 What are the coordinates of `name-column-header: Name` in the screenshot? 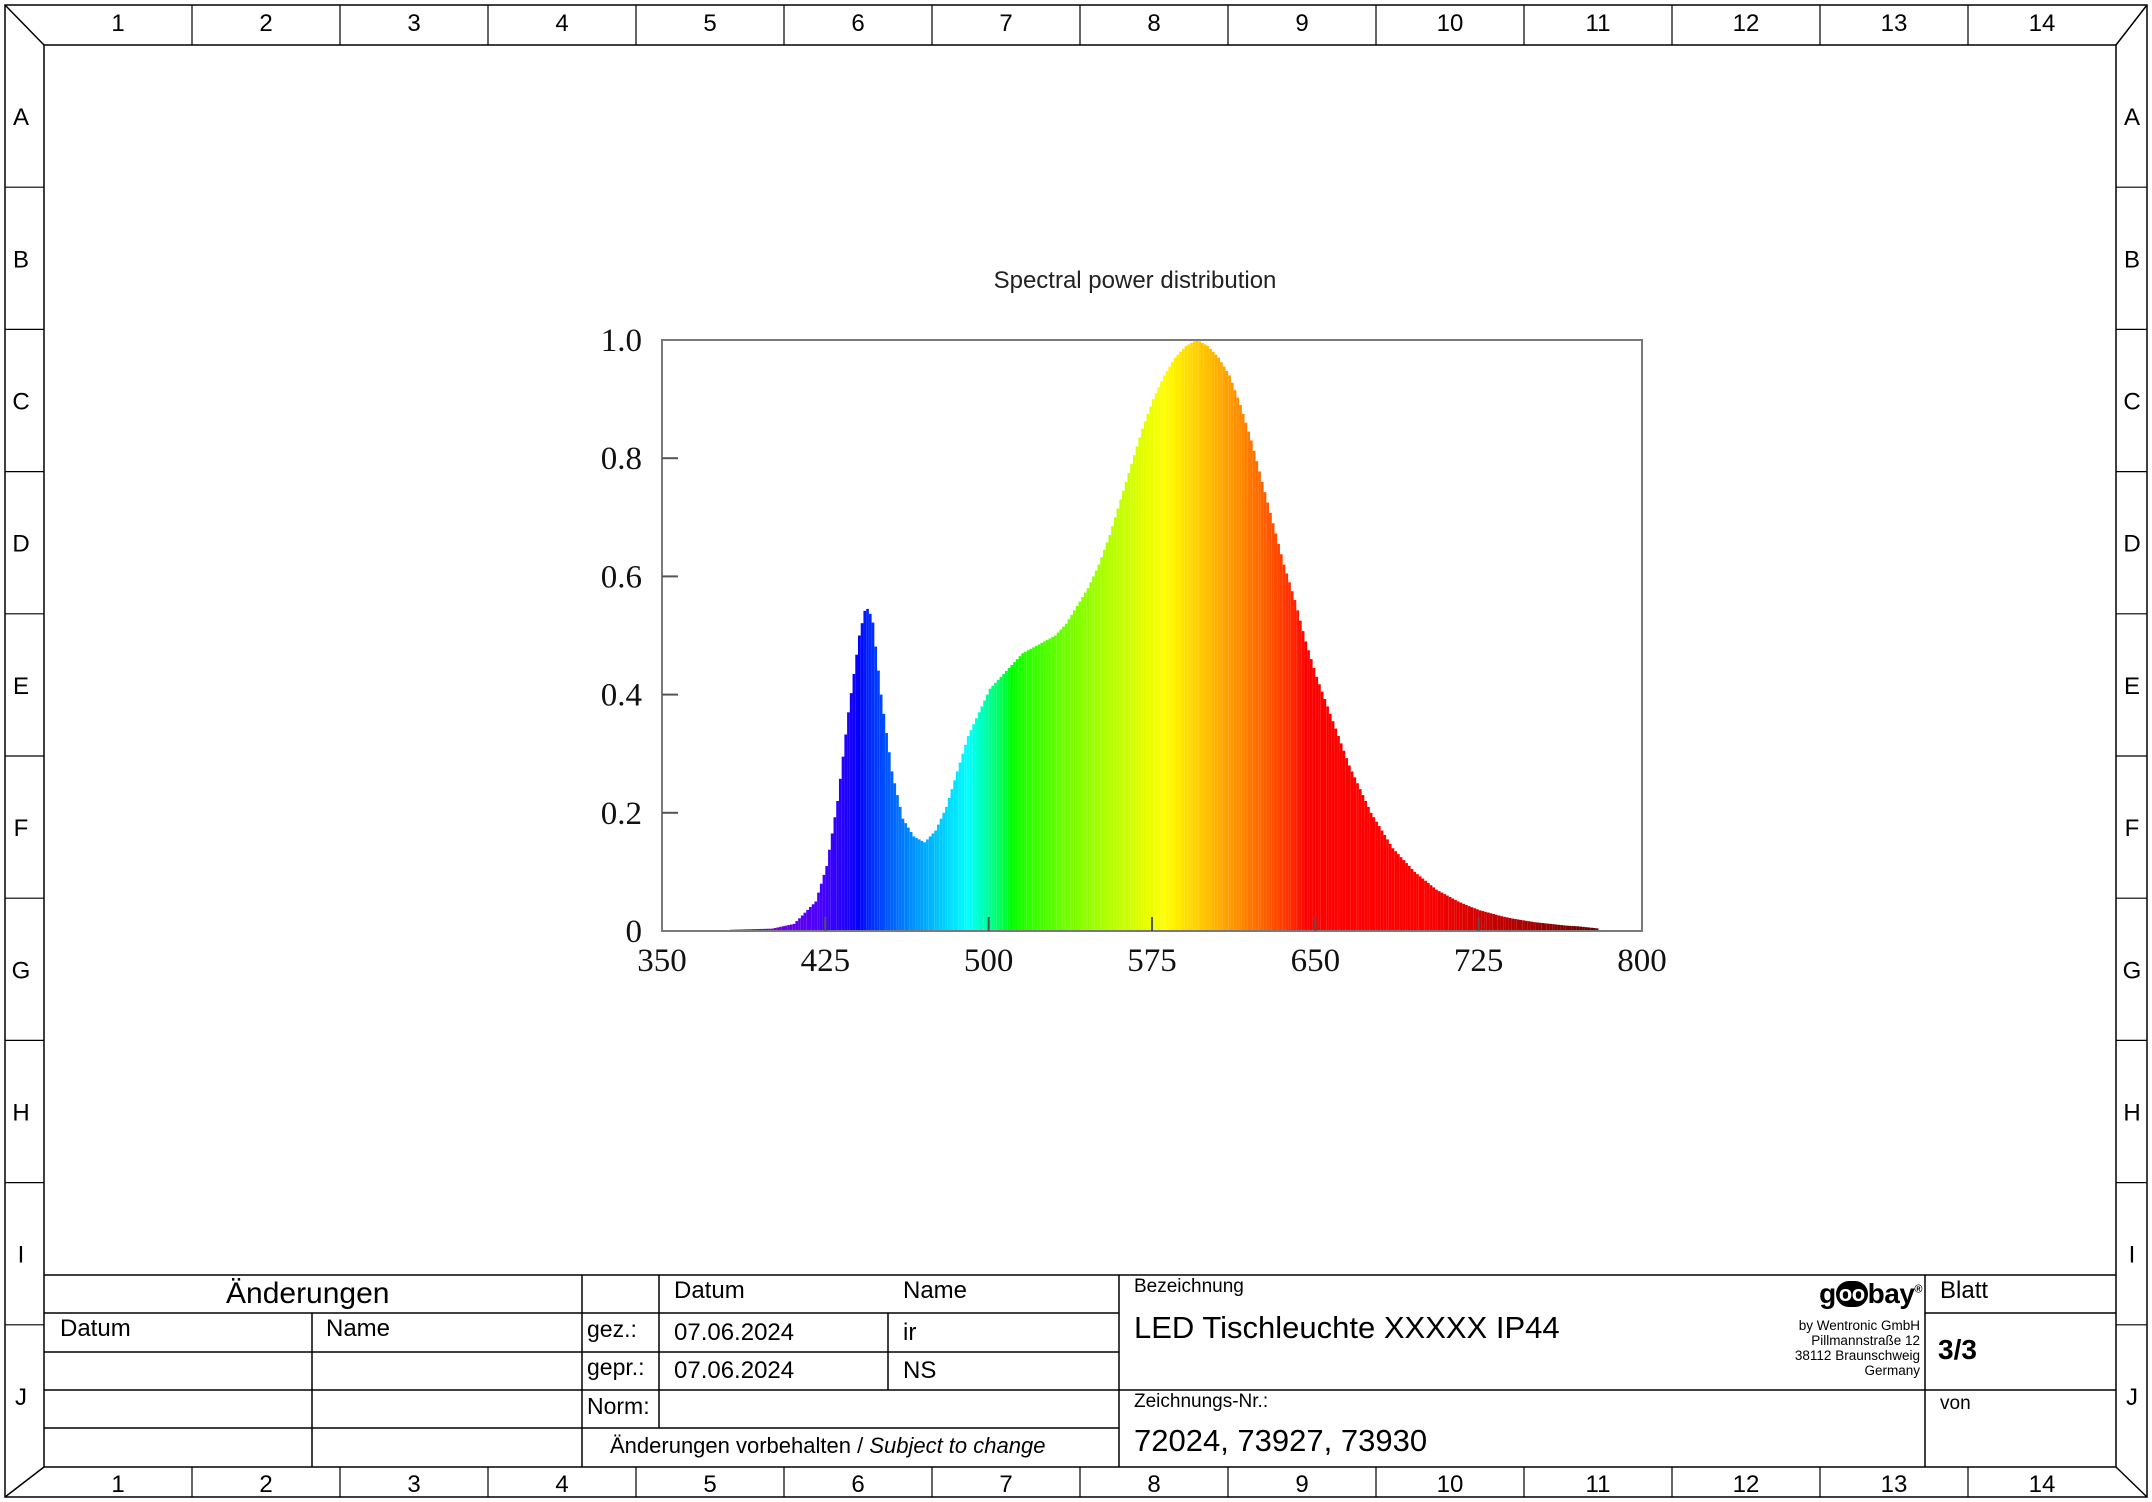 It's located at (935, 1290).